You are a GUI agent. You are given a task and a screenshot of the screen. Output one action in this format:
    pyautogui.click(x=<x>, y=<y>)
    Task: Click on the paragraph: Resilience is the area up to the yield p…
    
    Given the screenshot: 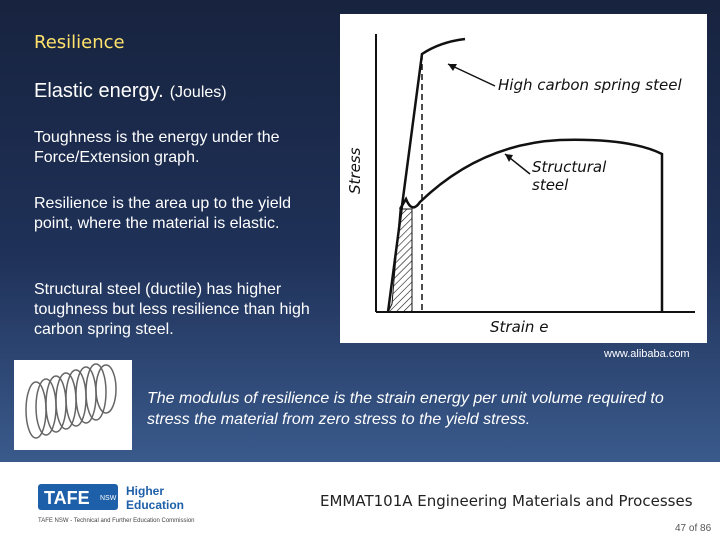 What is the action you would take?
    pyautogui.click(x=163, y=213)
    